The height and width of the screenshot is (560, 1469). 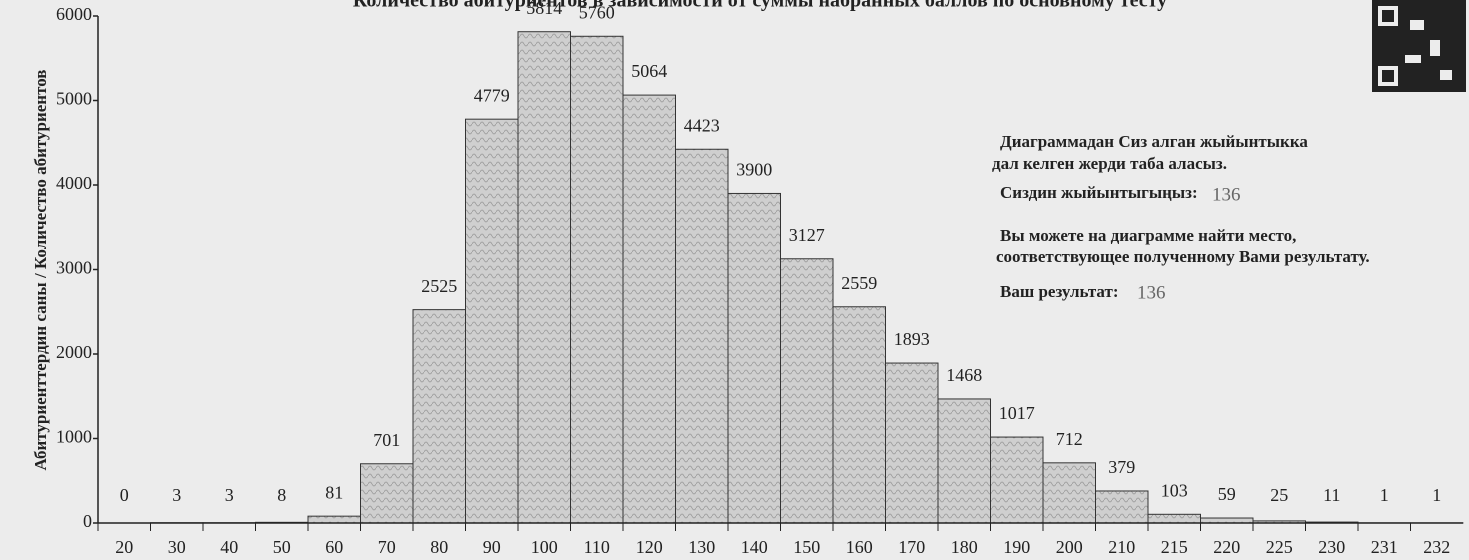 I want to click on value-label: 1468, so click(x=964, y=375).